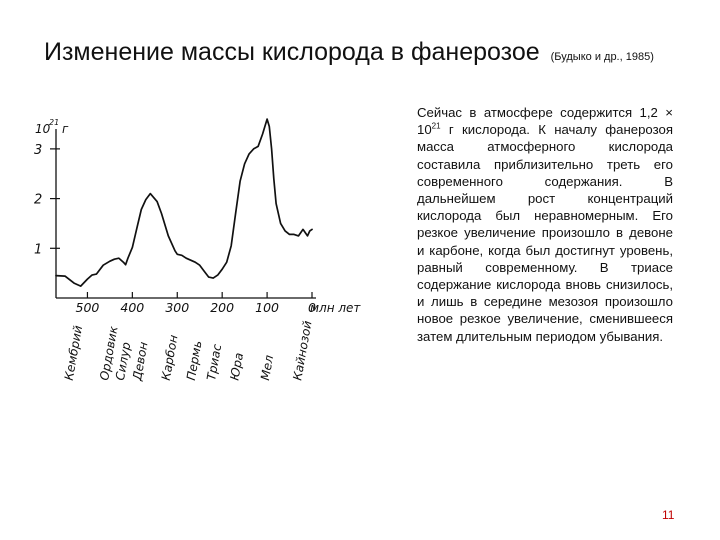 This screenshot has height=540, width=720. What do you see at coordinates (123, 361) in the screenshot?
I see `period-label: Силур` at bounding box center [123, 361].